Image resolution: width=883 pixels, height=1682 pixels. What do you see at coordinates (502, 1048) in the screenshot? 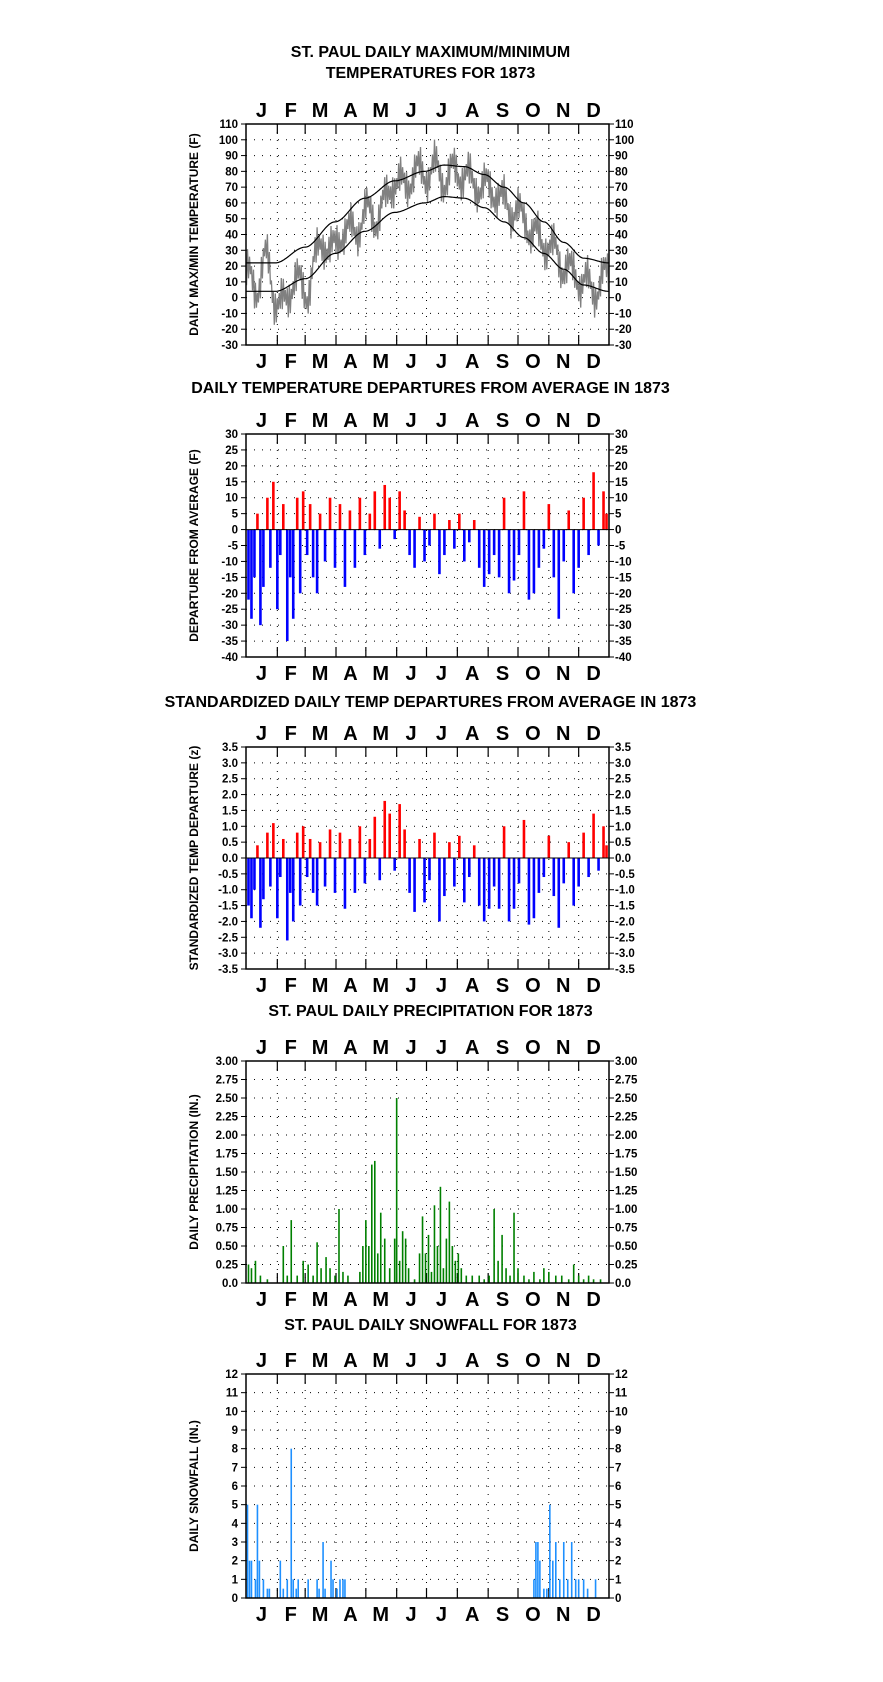
I see `month-label-top: S` at bounding box center [502, 1048].